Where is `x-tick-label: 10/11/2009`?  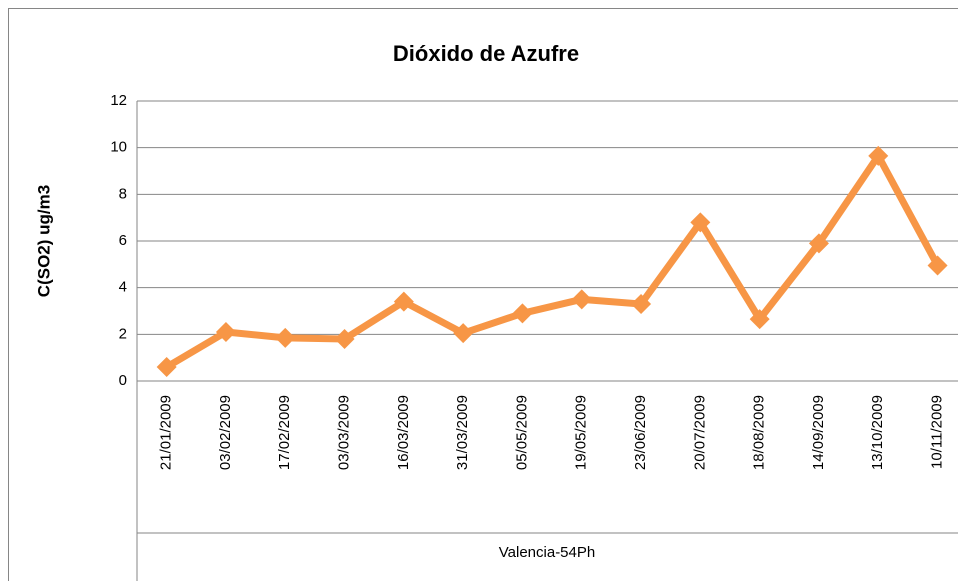 x-tick-label: 10/11/2009 is located at coordinates (937, 432).